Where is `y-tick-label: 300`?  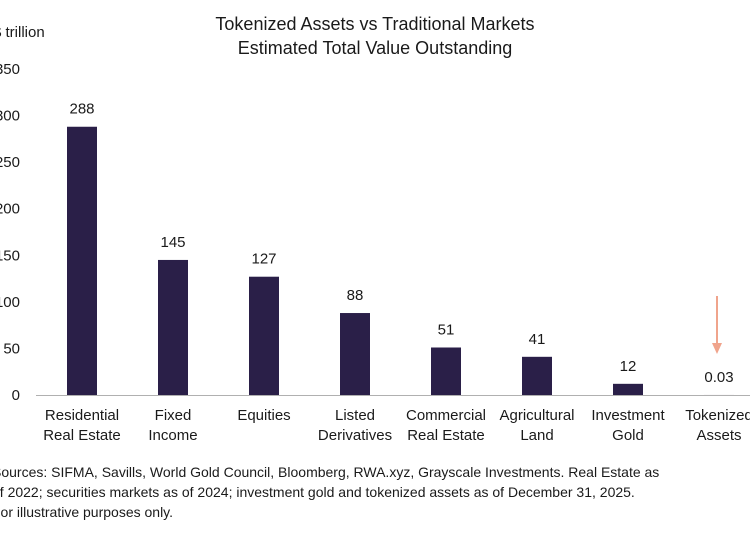
y-tick-label: 300 is located at coordinates (10, 116).